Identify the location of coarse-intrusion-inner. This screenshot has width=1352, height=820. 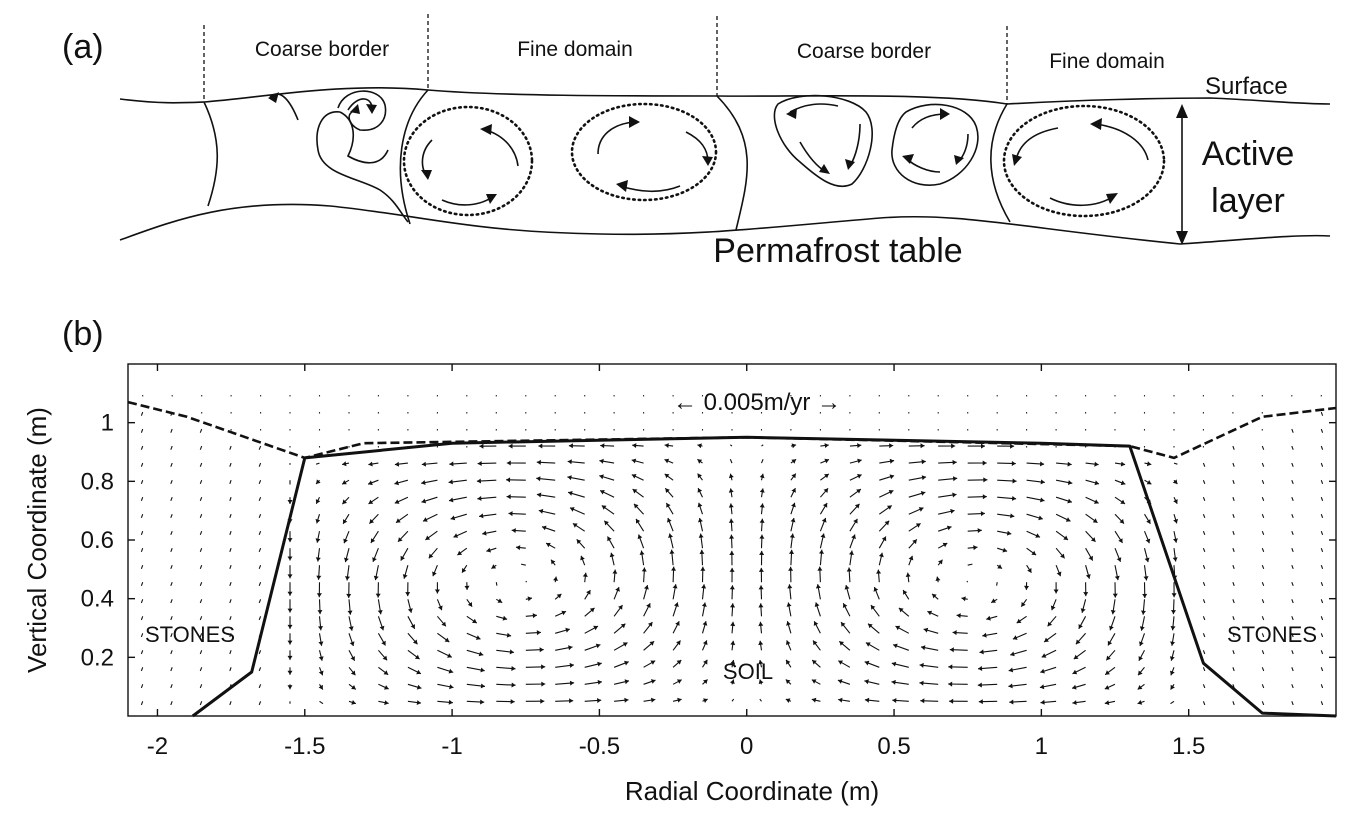
(364, 137).